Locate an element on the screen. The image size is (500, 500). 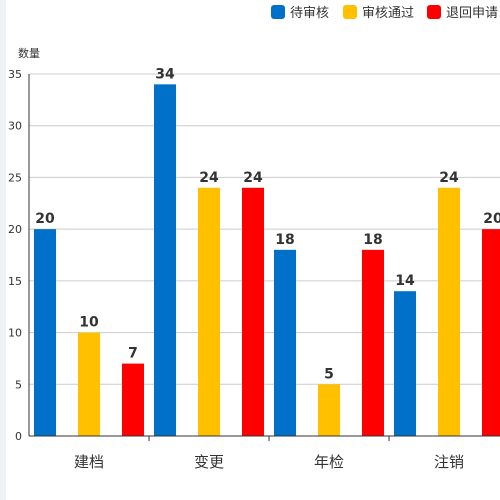
left-edge-strip is located at coordinates (3, 250).